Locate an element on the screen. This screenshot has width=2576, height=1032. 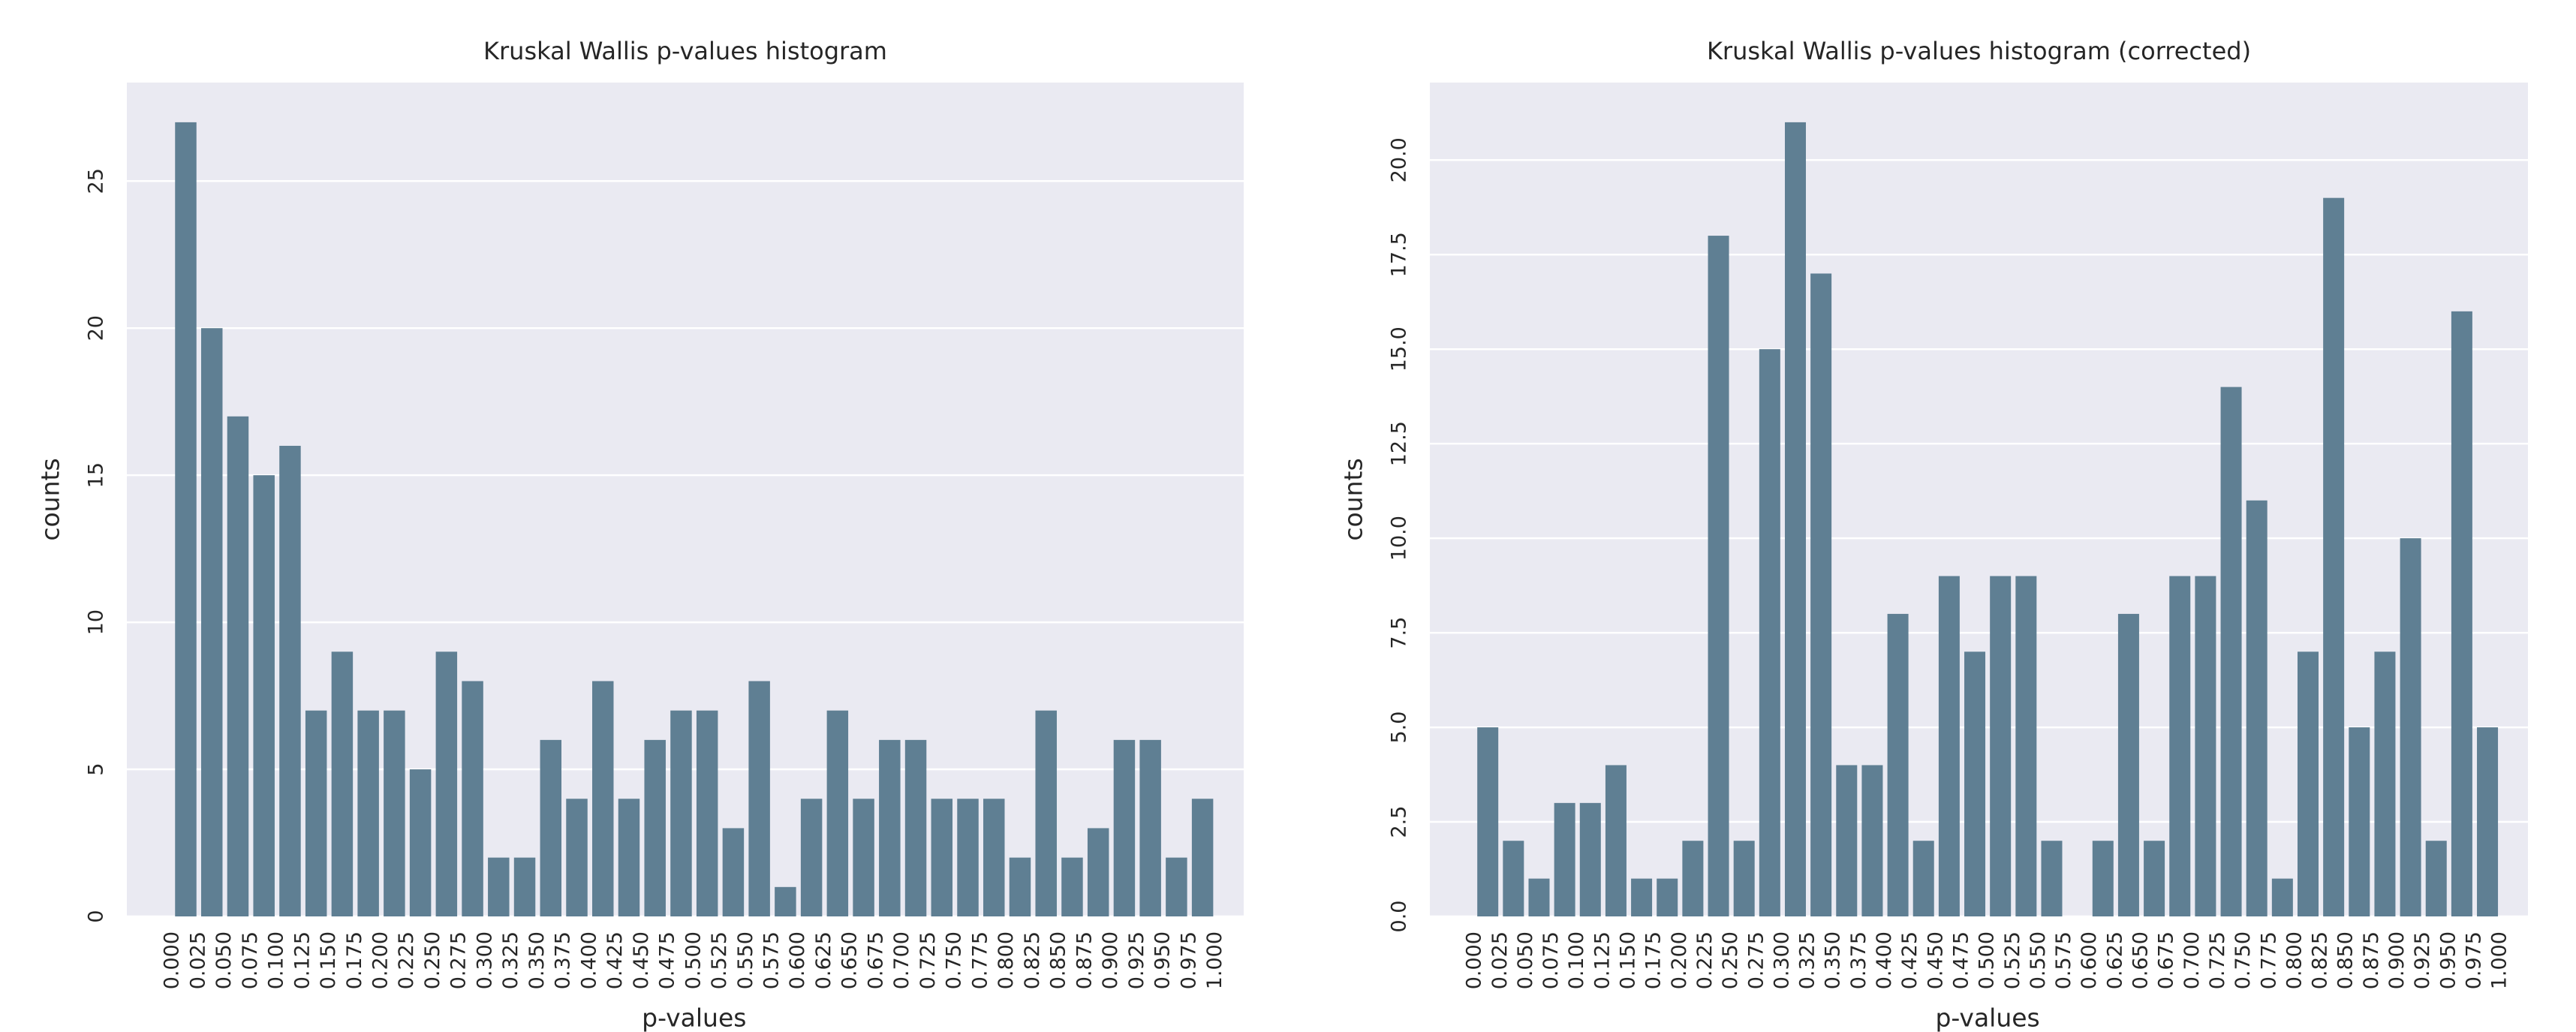
x-tick-label: 0.700 is located at coordinates (2192, 960).